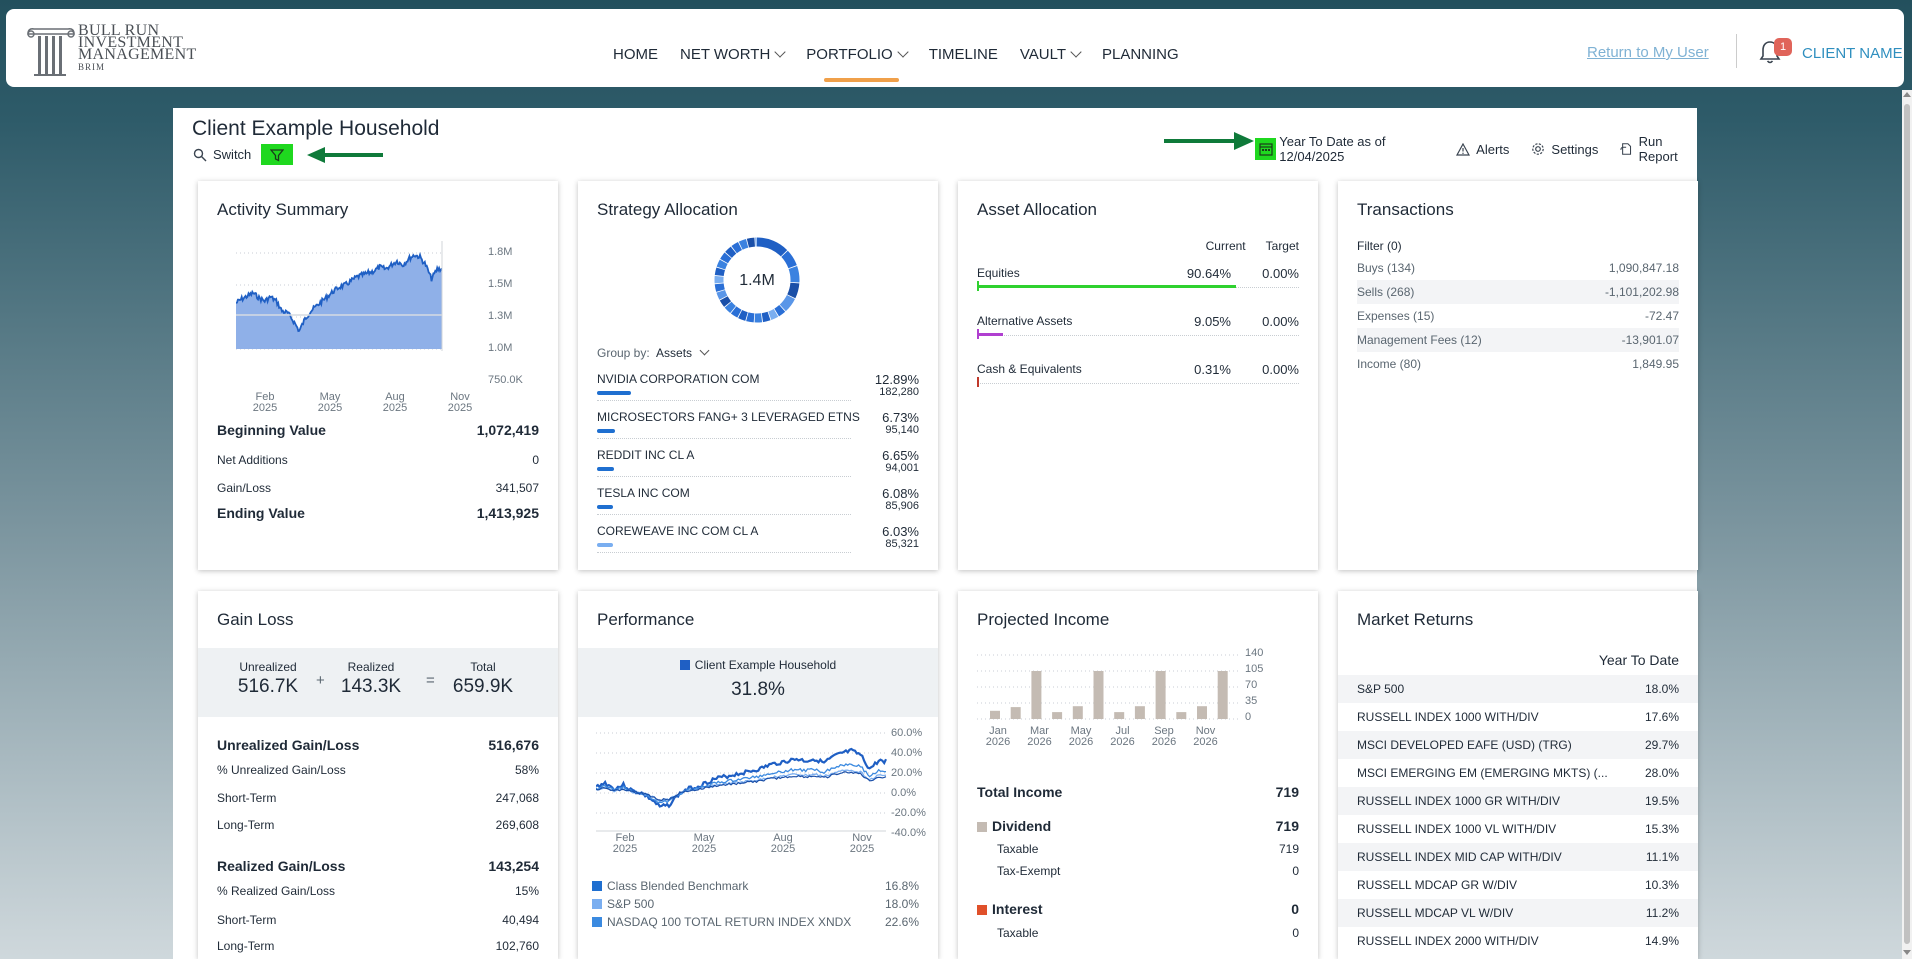  Describe the element at coordinates (1658, 149) in the screenshot. I see `run-report-button: Run Report` at that location.